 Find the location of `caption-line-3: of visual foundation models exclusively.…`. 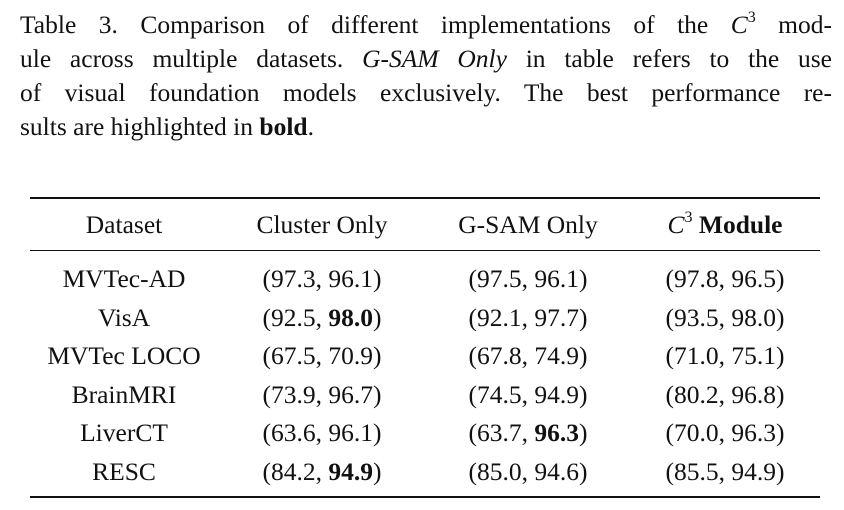

caption-line-3: of visual foundation models exclusively.… is located at coordinates (426, 92).